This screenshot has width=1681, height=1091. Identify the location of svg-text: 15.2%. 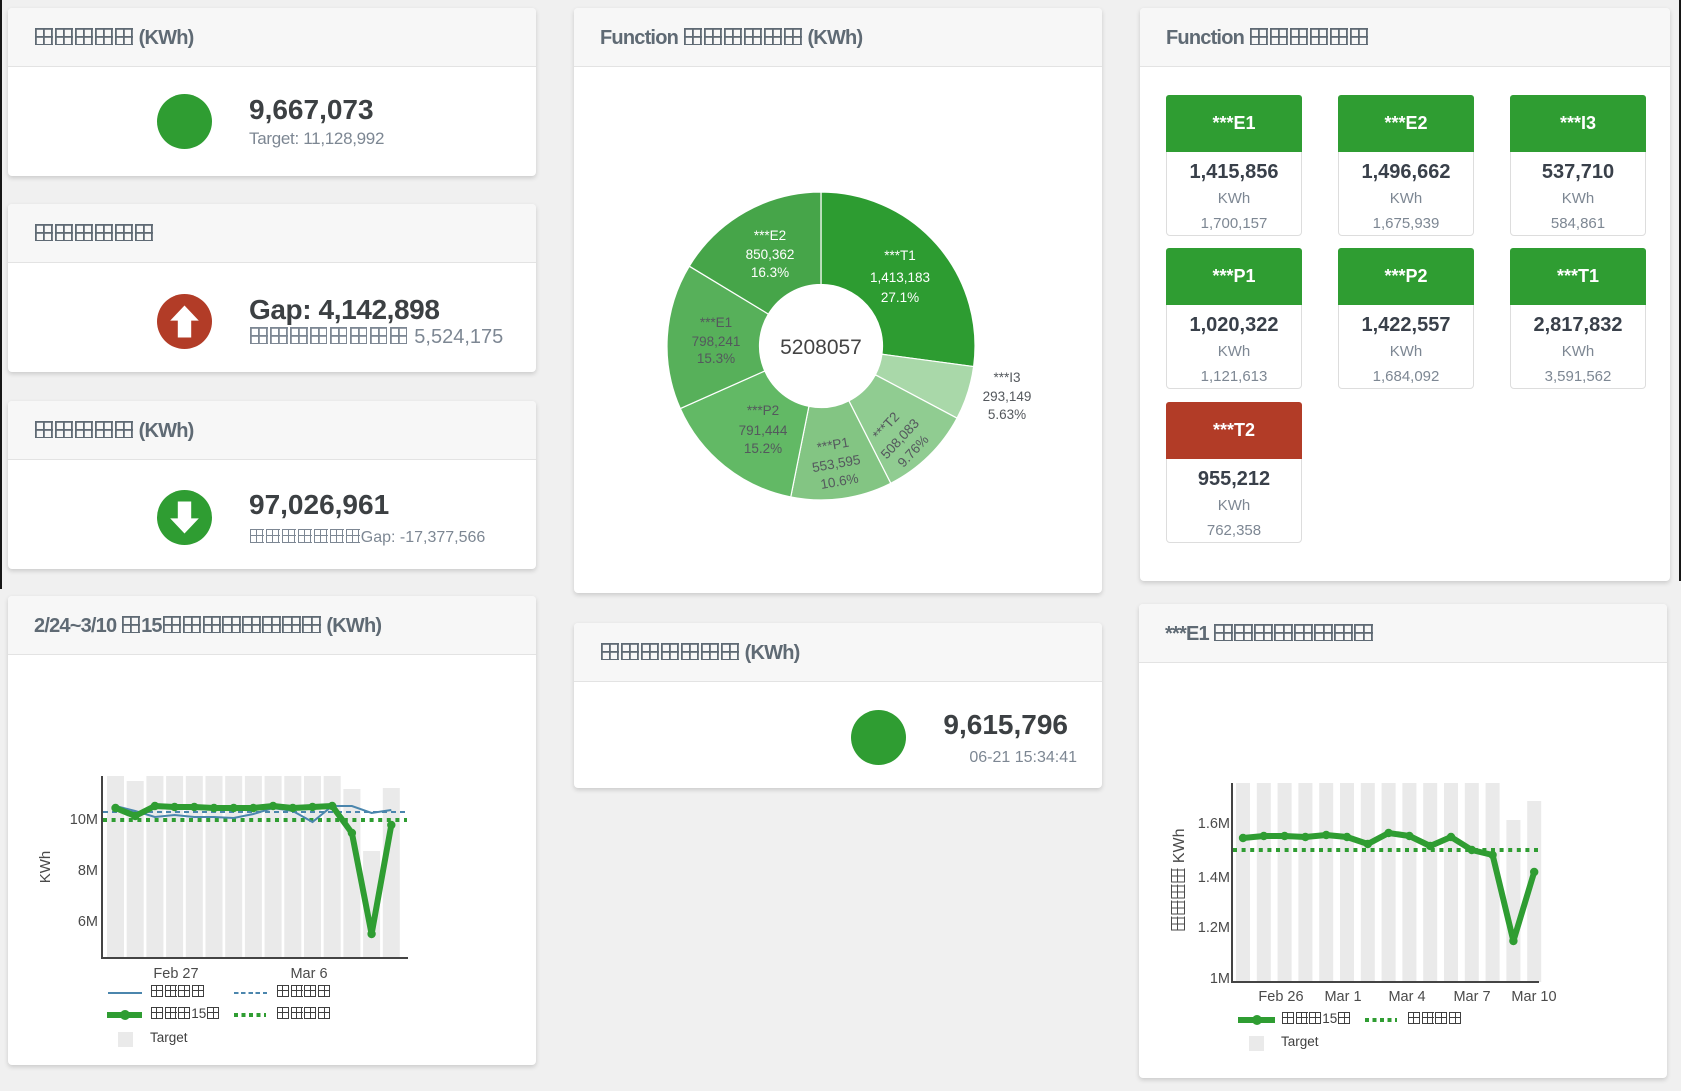
(763, 448).